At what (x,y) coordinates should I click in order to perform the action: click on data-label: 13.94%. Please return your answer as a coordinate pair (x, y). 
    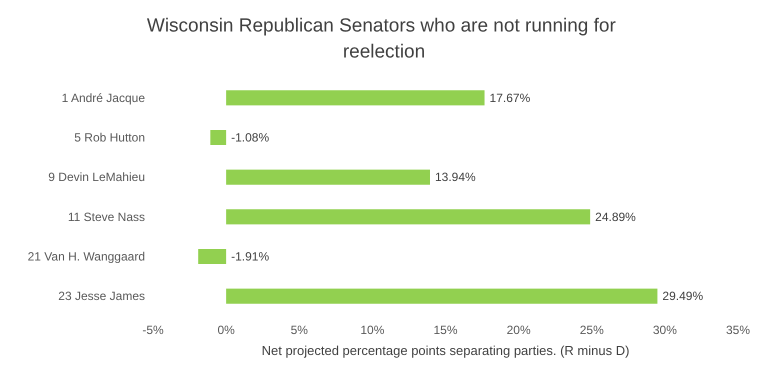
    Looking at the image, I should click on (455, 177).